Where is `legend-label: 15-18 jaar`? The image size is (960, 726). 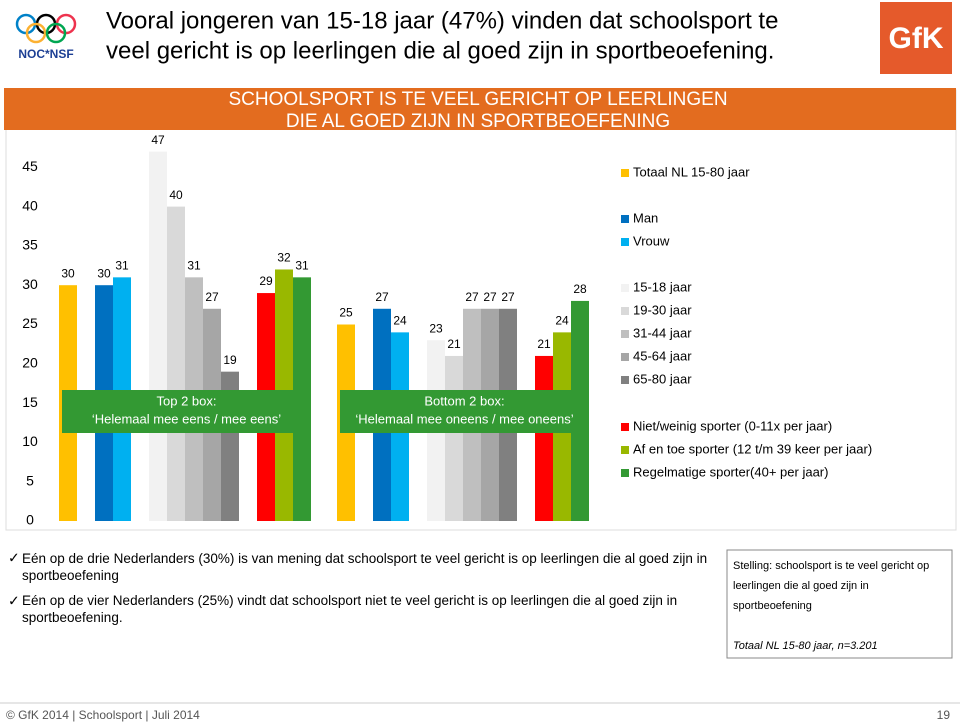
legend-label: 15-18 jaar is located at coordinates (662, 286).